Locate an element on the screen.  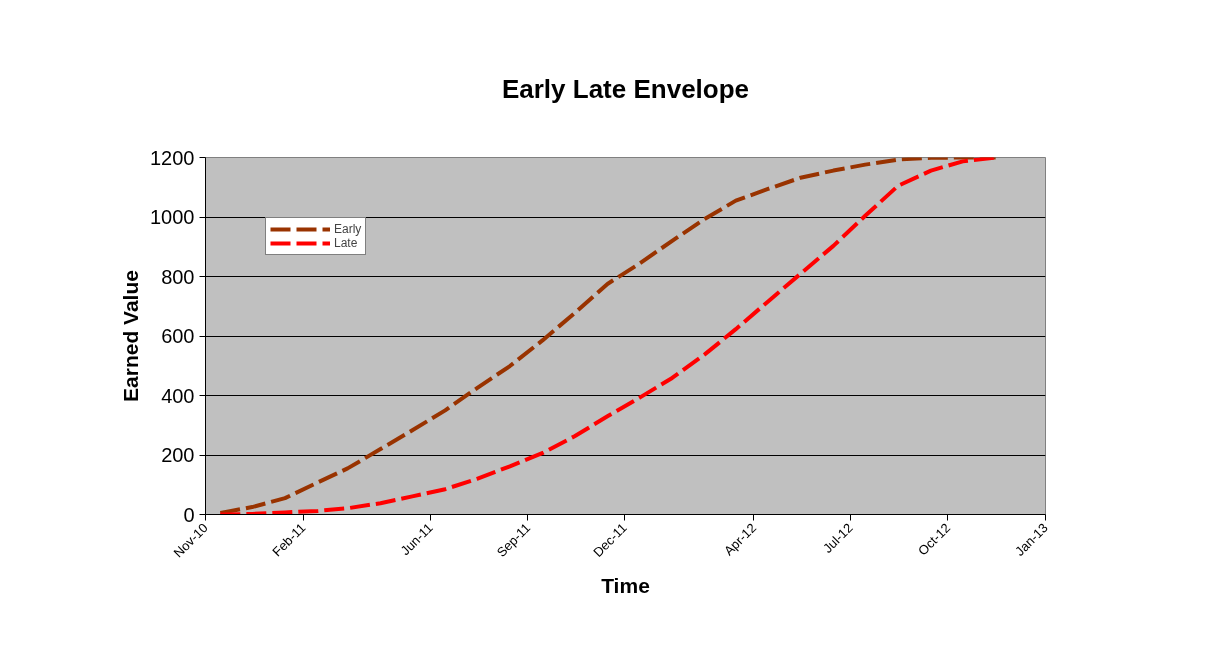
y-tick-label: 400 is located at coordinates (178, 395).